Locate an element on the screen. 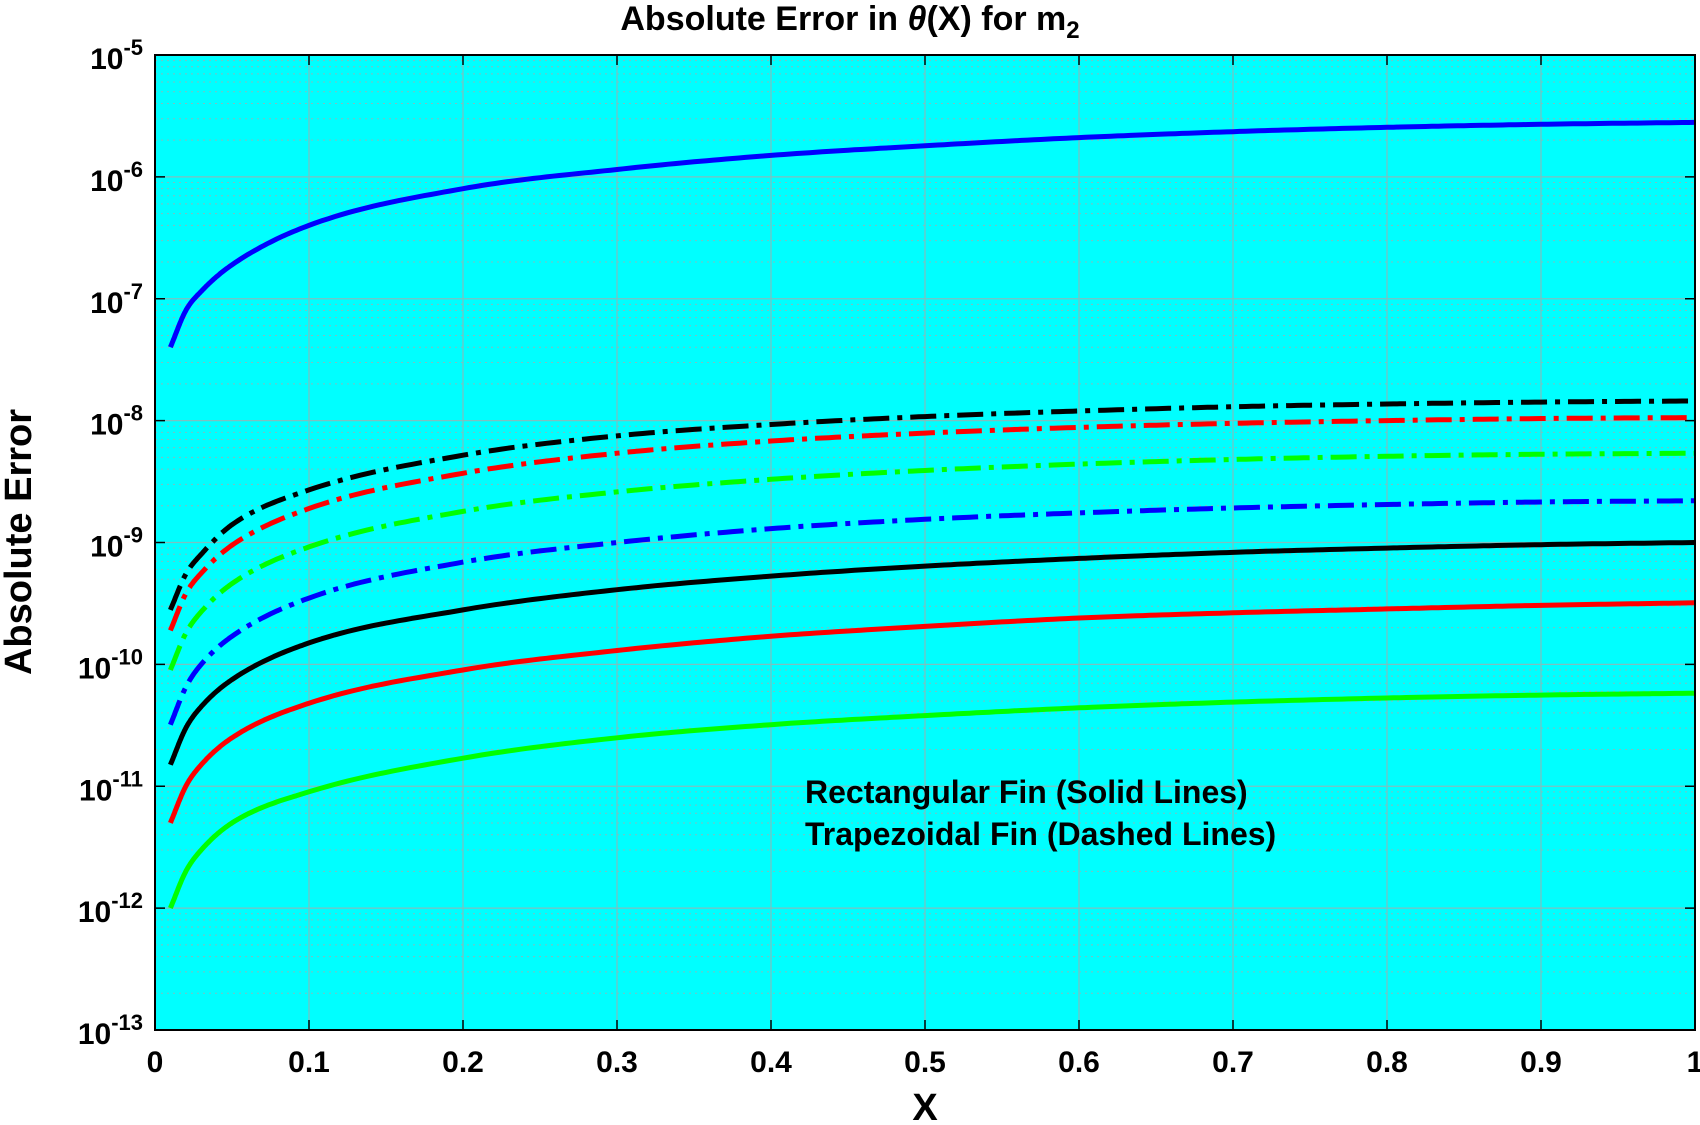 This screenshot has height=1125, width=1700. y-tick-label: 10⁻⁵ is located at coordinates (116, 55).